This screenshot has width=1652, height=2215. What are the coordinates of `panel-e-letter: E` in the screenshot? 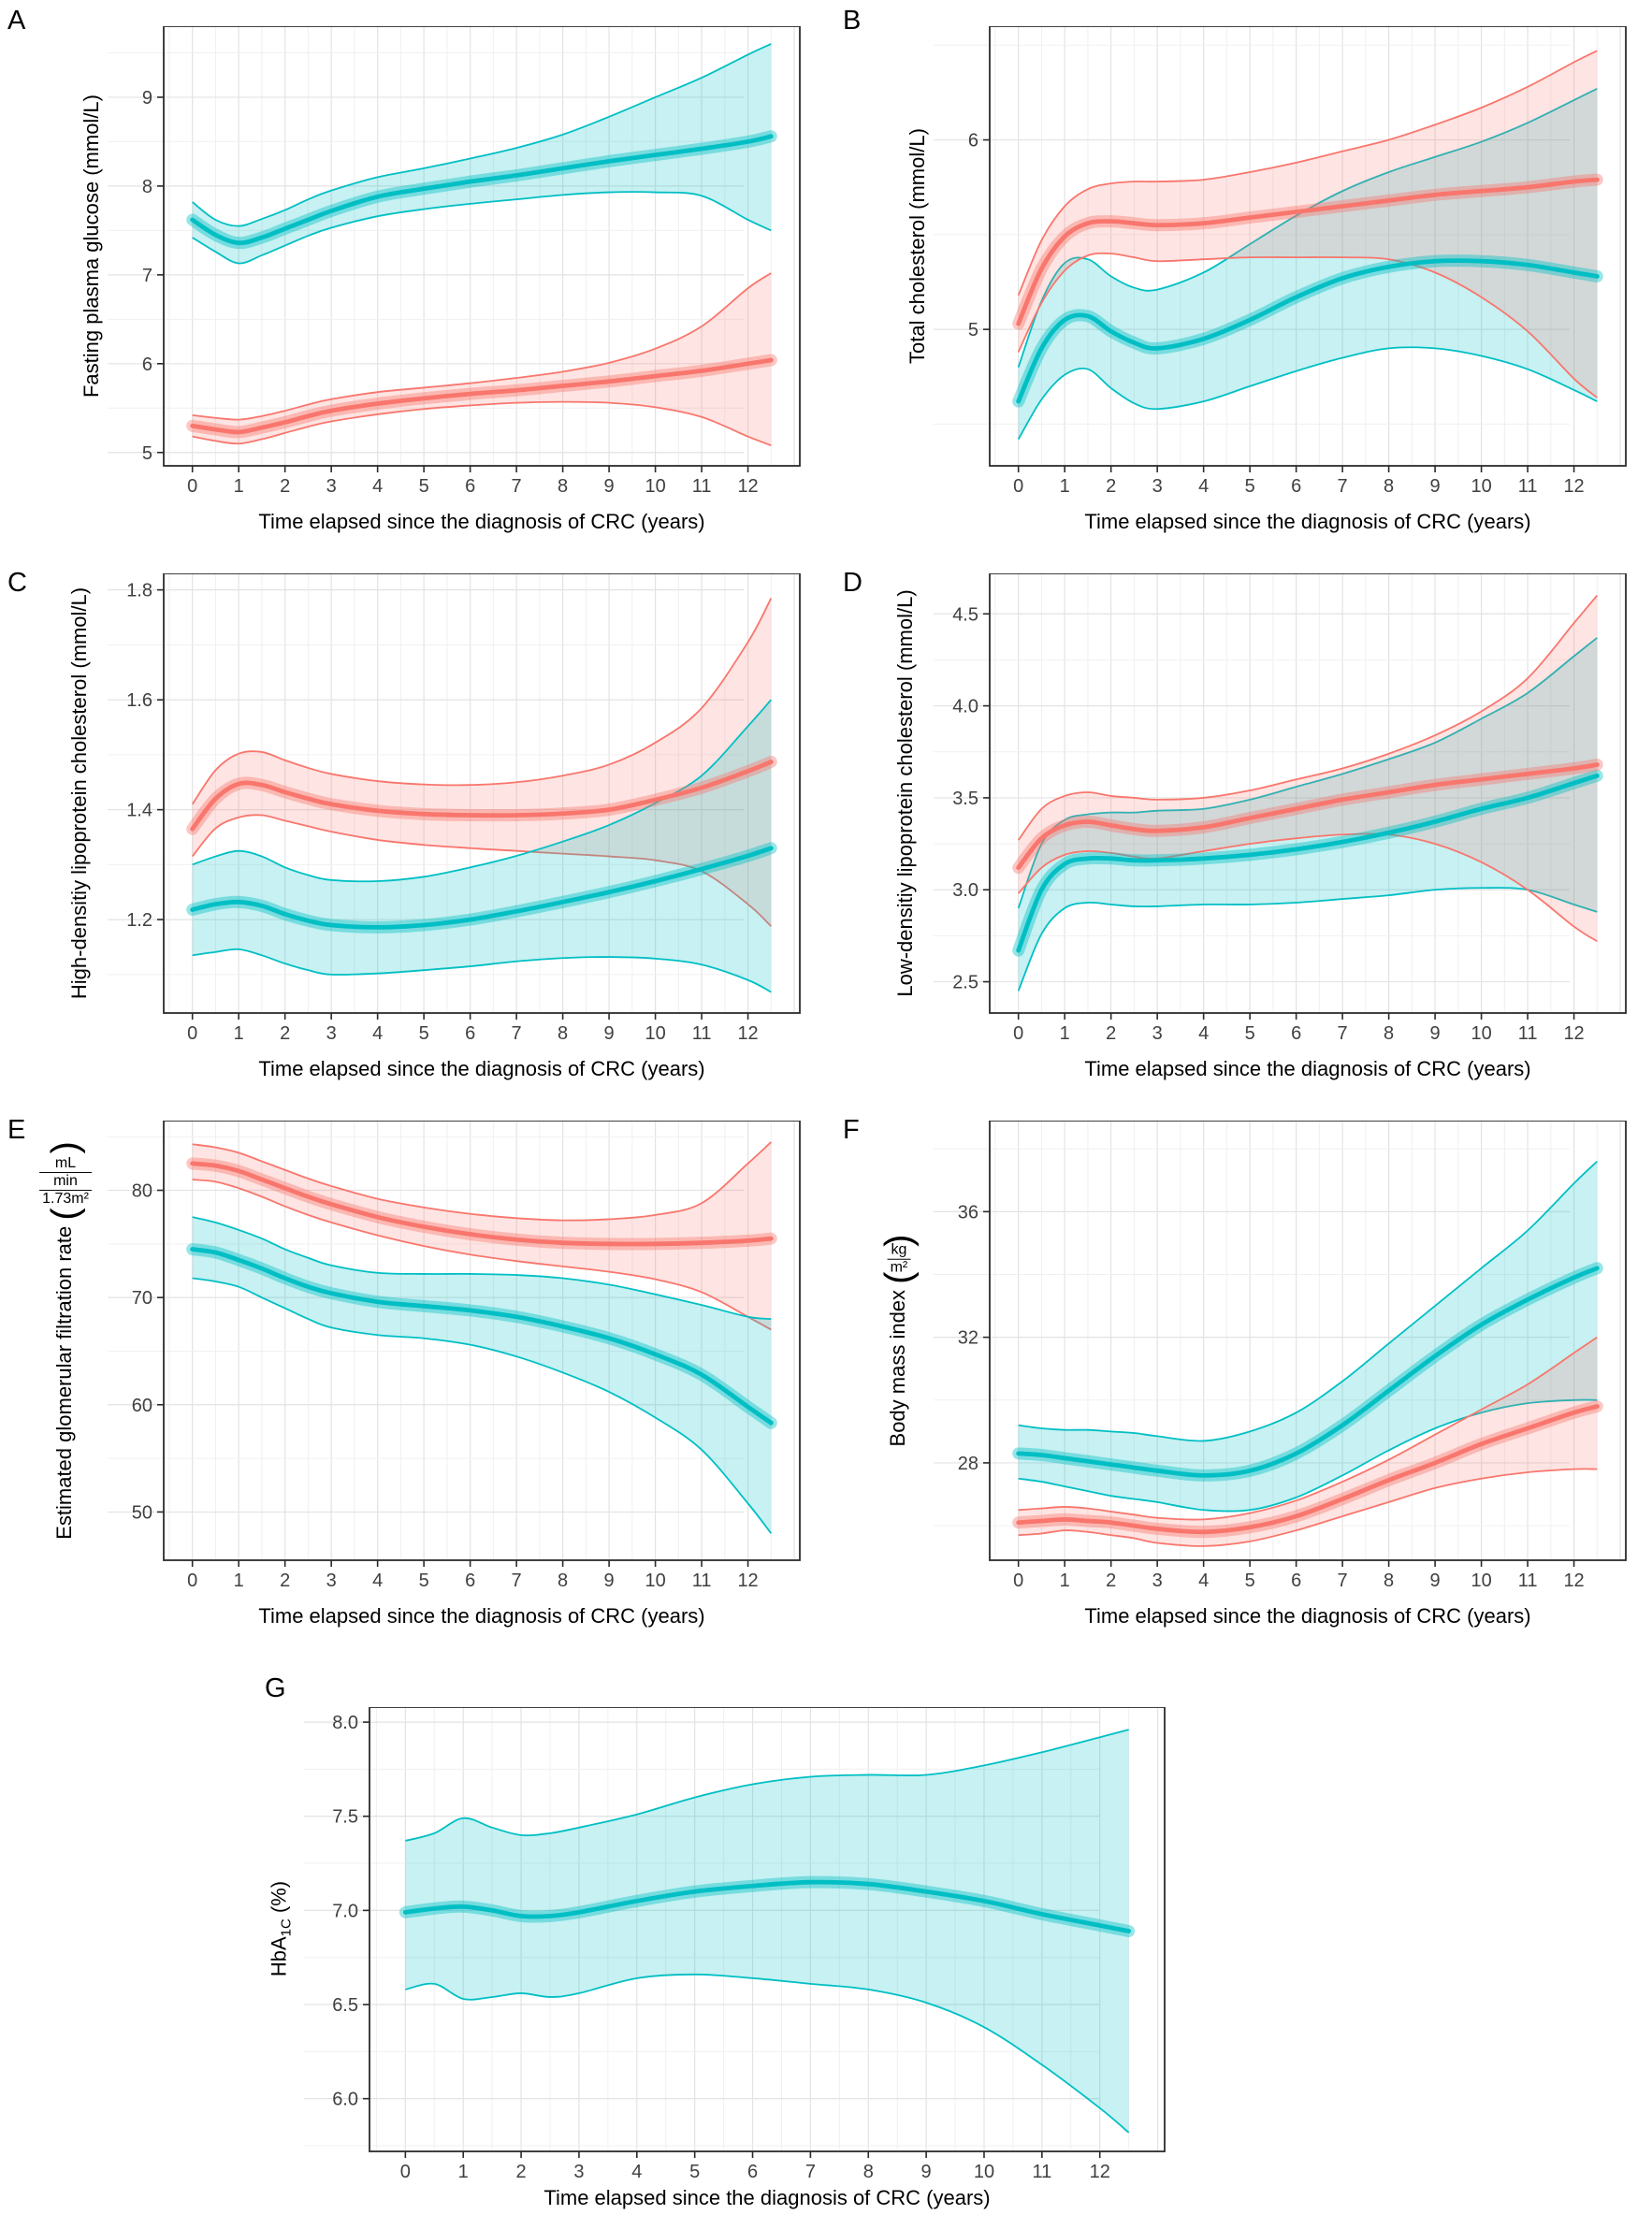 It's located at (16, 1130).